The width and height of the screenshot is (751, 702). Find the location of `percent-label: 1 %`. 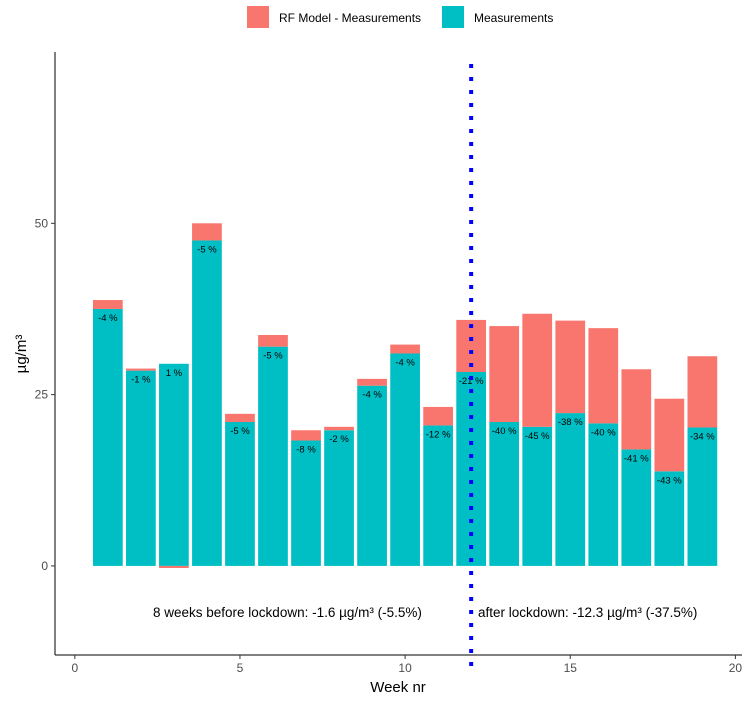

percent-label: 1 % is located at coordinates (174, 373).